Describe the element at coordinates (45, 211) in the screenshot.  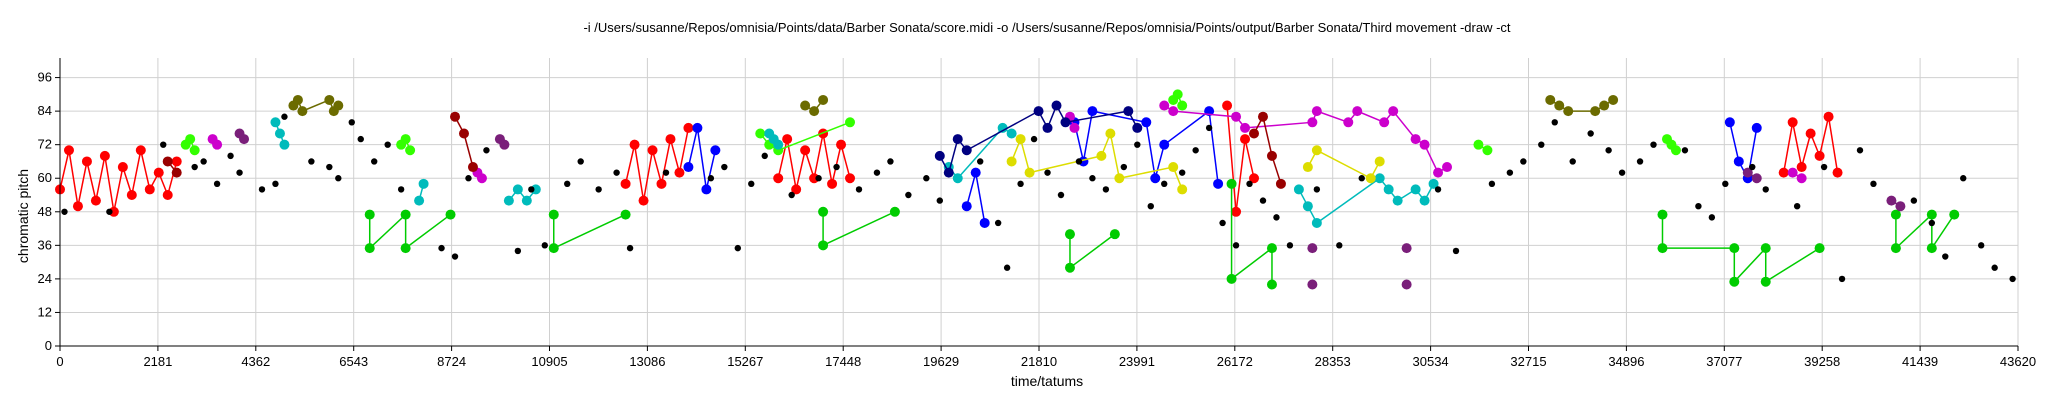
I see `y-tick-labels: 0 12 24 36 48 60 72 84 96` at that location.